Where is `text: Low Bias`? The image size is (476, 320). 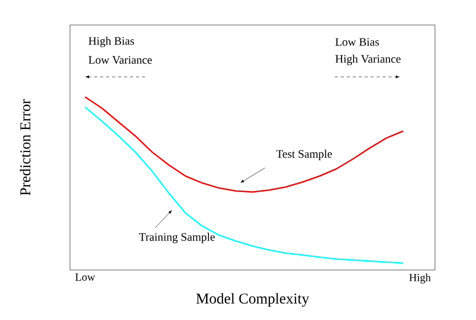
text: Low Bias is located at coordinates (357, 42).